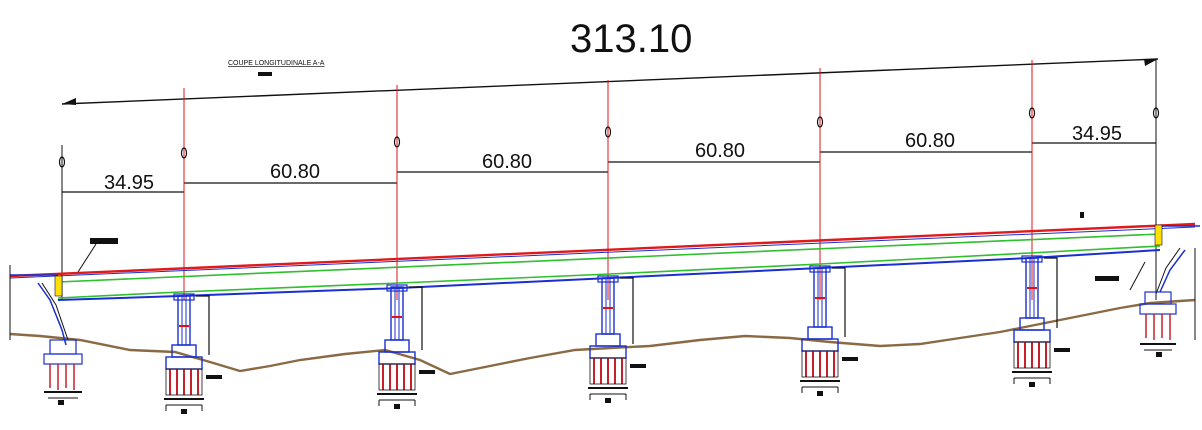  I want to click on deck-annotation-right, so click(1113, 251).